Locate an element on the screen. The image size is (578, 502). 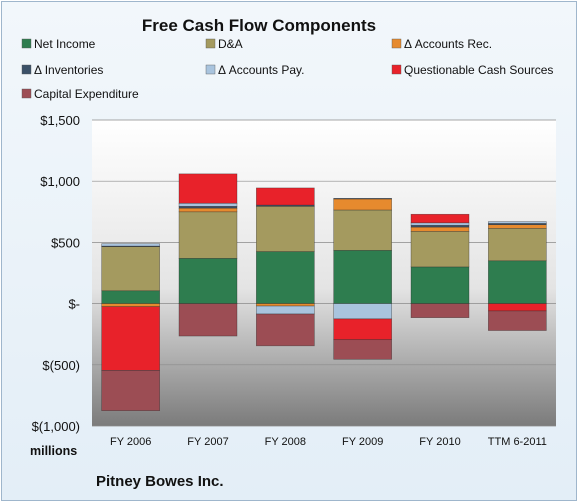
legend-label: Capital Expenditure is located at coordinates (86, 94).